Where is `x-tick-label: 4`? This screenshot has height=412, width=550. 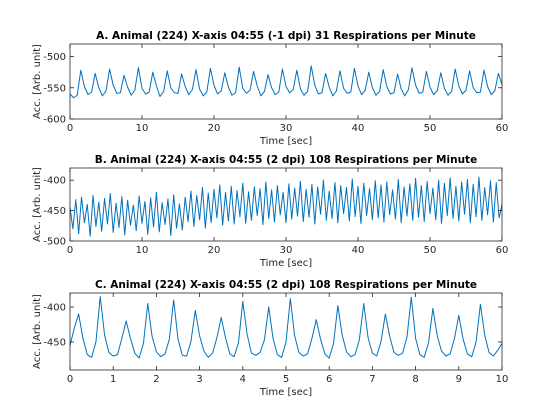 x-tick-label: 4 is located at coordinates (243, 379).